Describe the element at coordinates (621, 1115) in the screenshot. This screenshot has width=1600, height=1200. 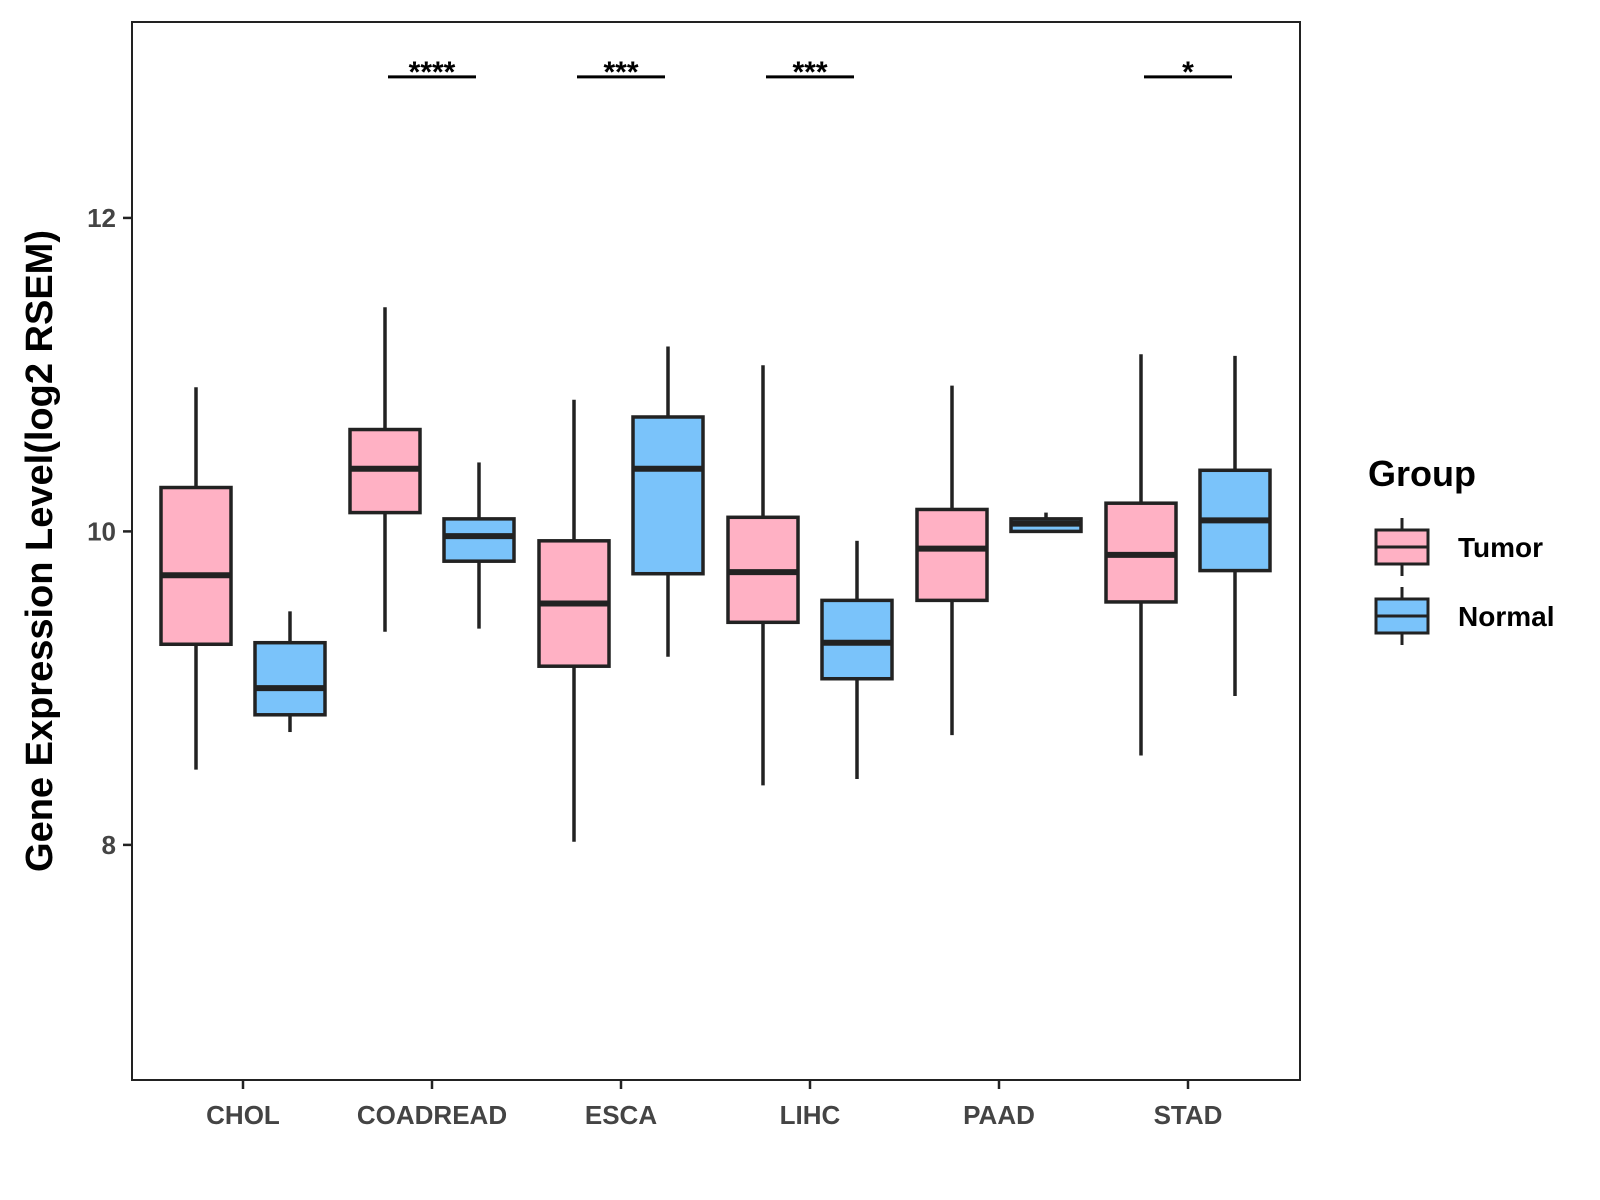
I see `x-tick-label: ESCA` at that location.